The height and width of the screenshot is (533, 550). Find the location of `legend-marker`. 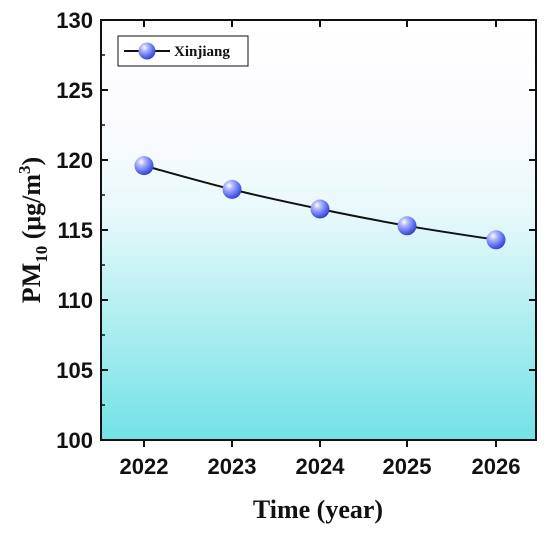

legend-marker is located at coordinates (147, 51).